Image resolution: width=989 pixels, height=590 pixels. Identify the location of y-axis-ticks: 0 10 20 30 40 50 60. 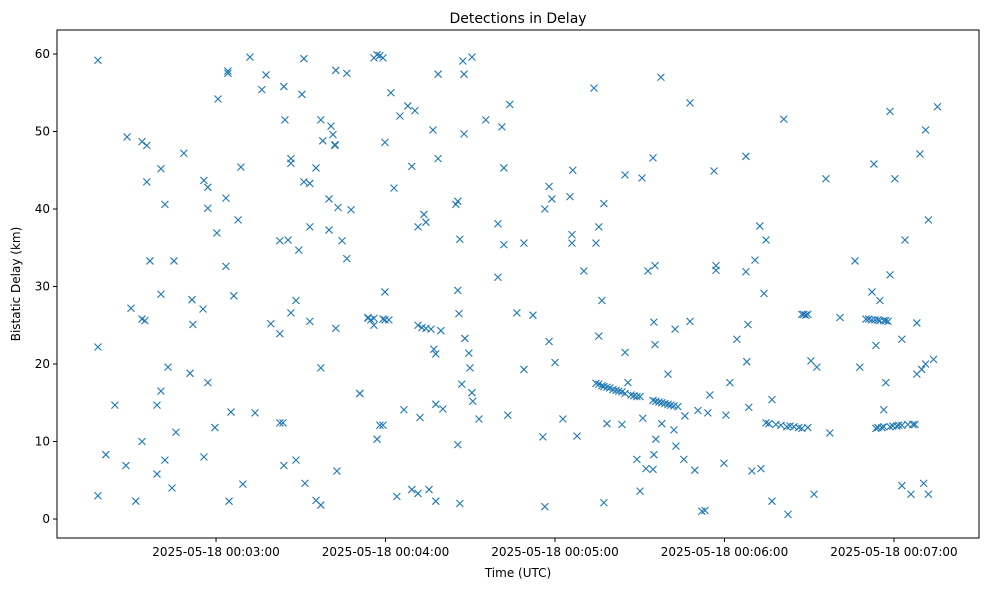
(46, 286).